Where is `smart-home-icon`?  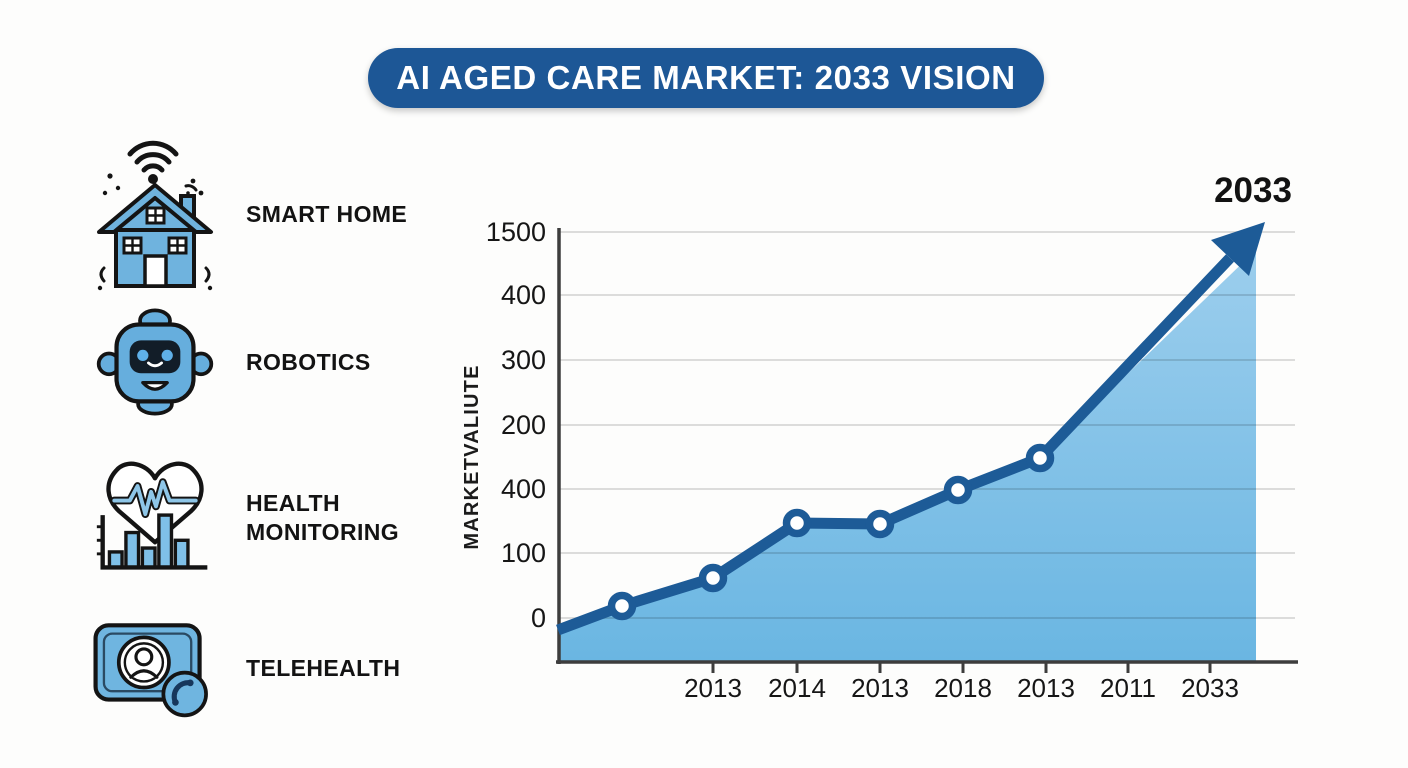
smart-home-icon is located at coordinates (155, 214).